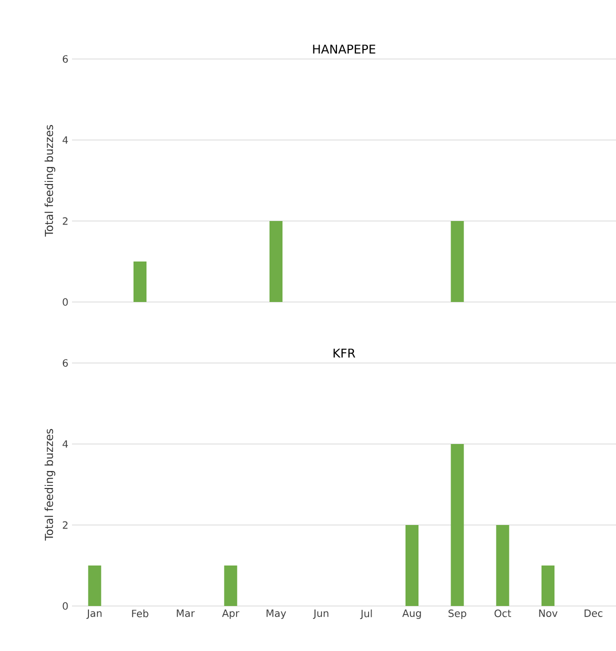 This screenshot has height=651, width=616. Describe the element at coordinates (548, 613) in the screenshot. I see `x-tick-label: Nov` at that location.